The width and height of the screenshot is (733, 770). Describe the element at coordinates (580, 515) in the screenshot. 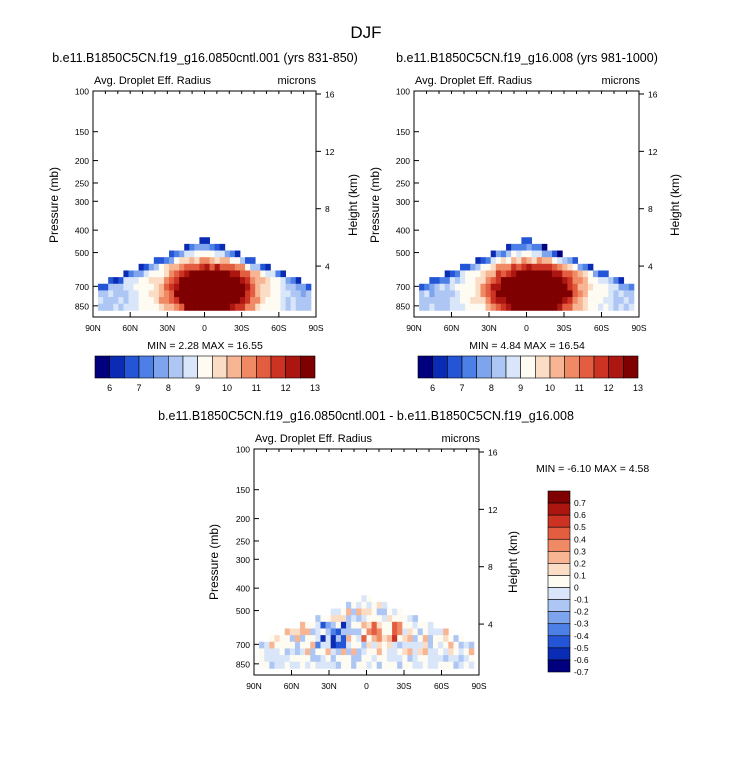

I see `panel3-colorbar-label: 0.6` at that location.